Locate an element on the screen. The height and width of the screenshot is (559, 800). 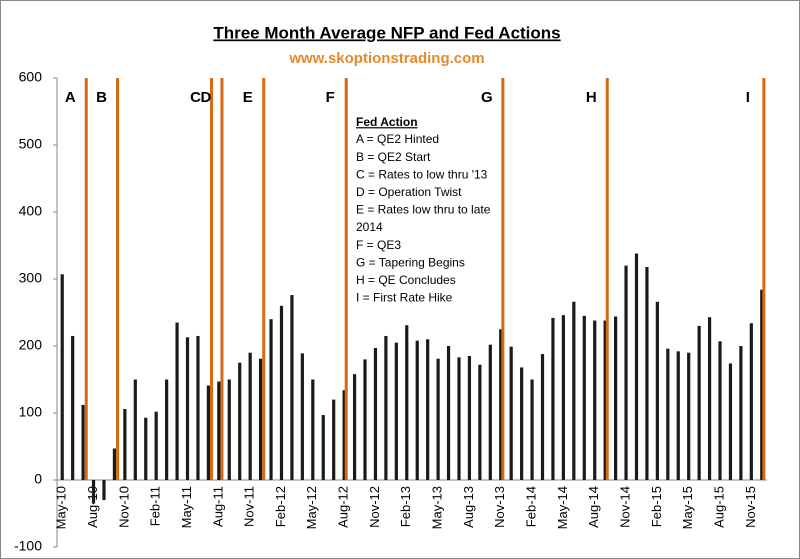
y-tick-label: 500 is located at coordinates (31, 144).